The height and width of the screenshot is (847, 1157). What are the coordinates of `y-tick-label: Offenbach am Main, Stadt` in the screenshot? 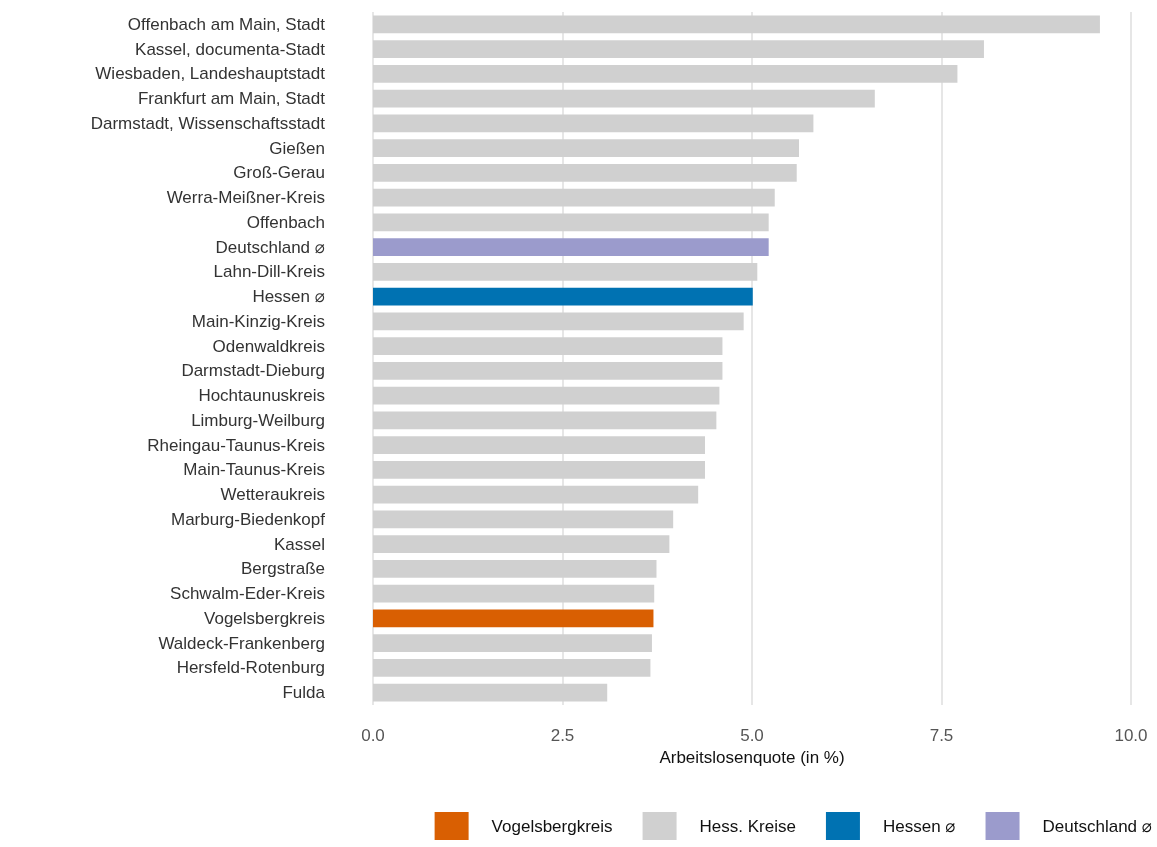 It's located at (226, 24).